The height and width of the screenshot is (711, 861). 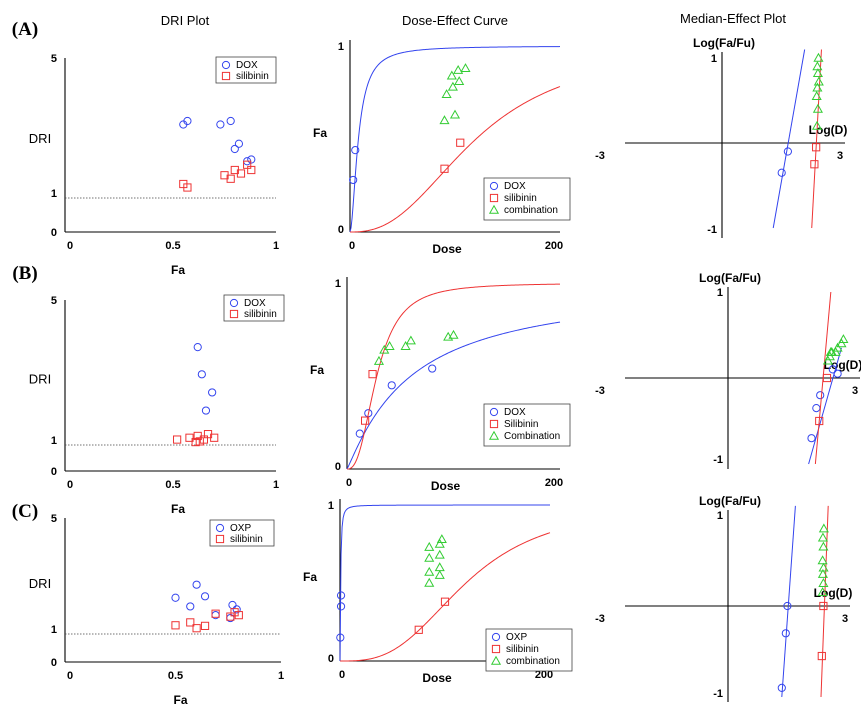 What do you see at coordinates (532, 436) in the screenshot?
I see `dose-legend-label: Combination` at bounding box center [532, 436].